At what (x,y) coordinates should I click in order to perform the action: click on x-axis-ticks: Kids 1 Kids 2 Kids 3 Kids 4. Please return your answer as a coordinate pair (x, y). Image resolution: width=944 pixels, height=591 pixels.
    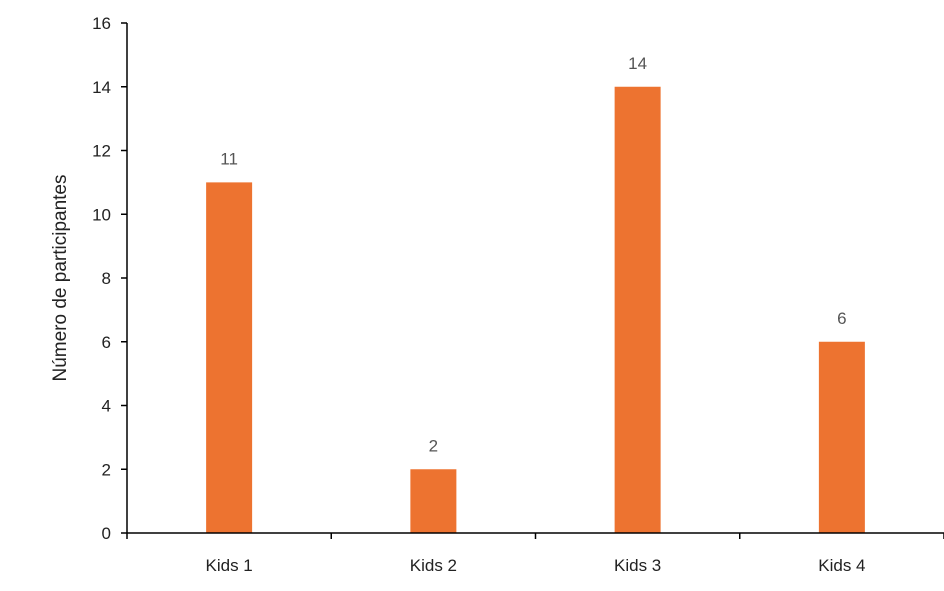
    Looking at the image, I should click on (535, 554).